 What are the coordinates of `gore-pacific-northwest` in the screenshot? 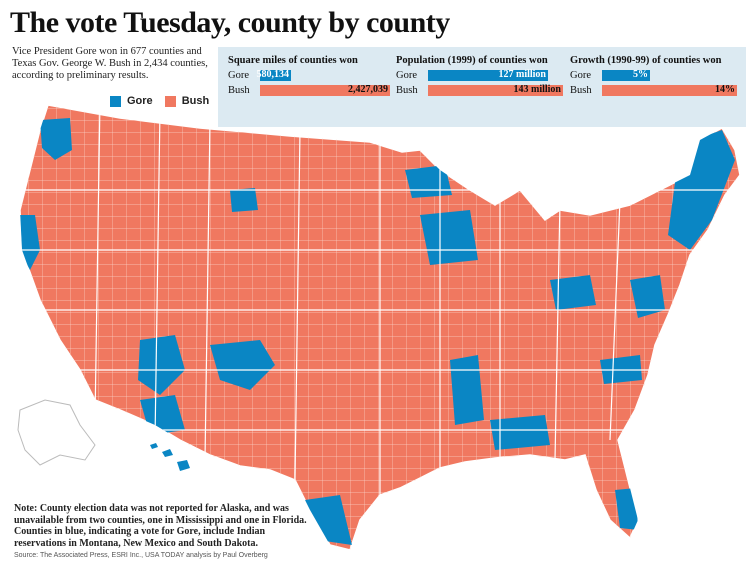 It's located at (56, 139).